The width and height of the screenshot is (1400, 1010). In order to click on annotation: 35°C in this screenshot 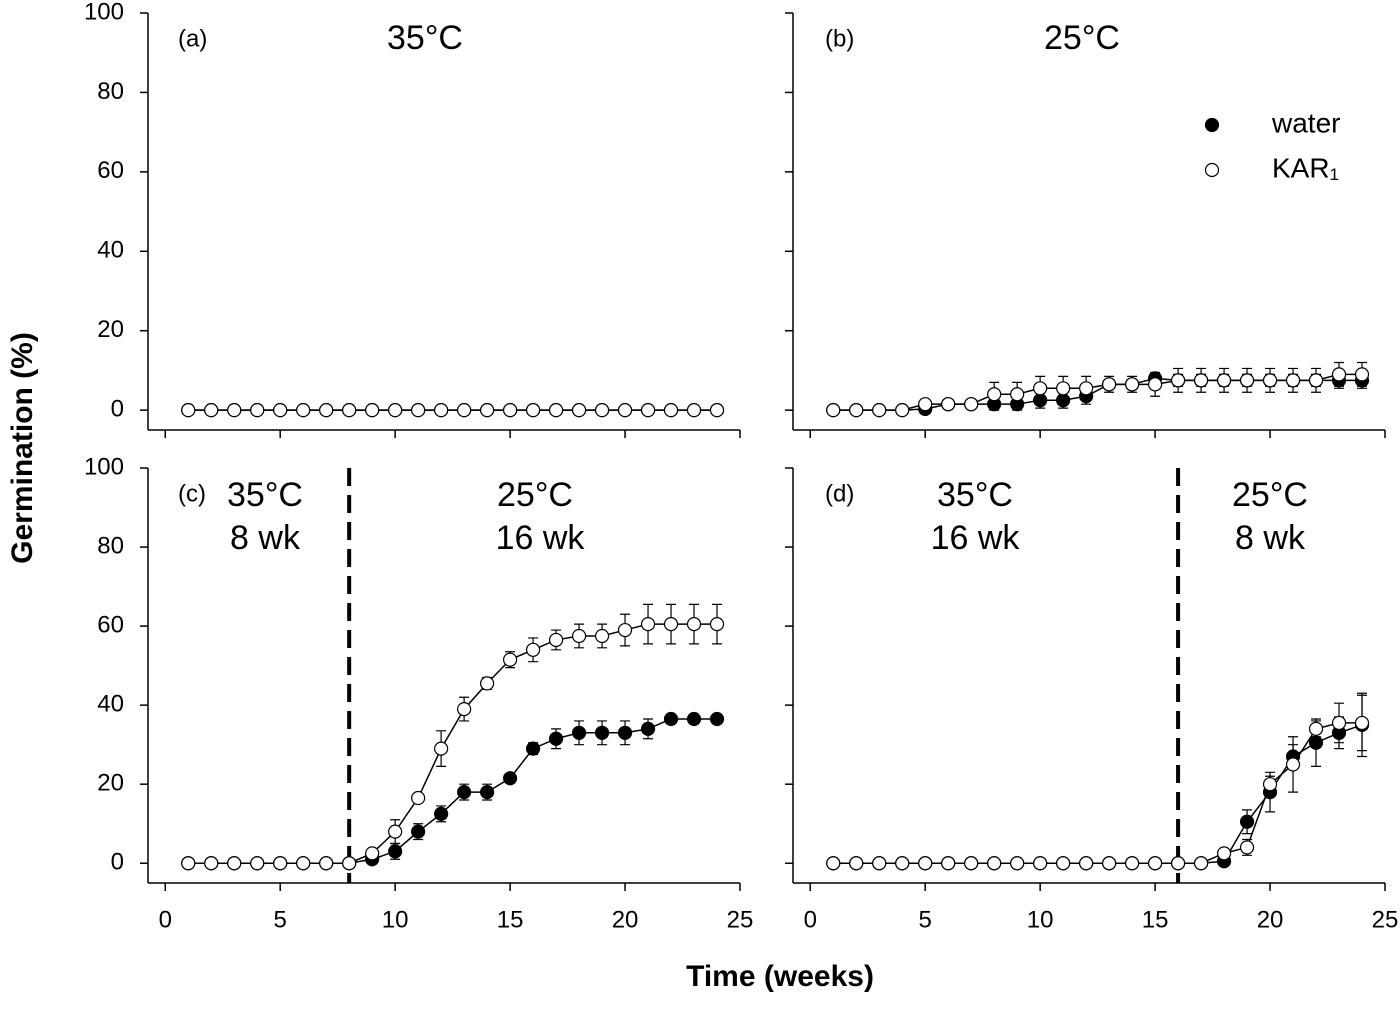, I will do `click(265, 495)`.